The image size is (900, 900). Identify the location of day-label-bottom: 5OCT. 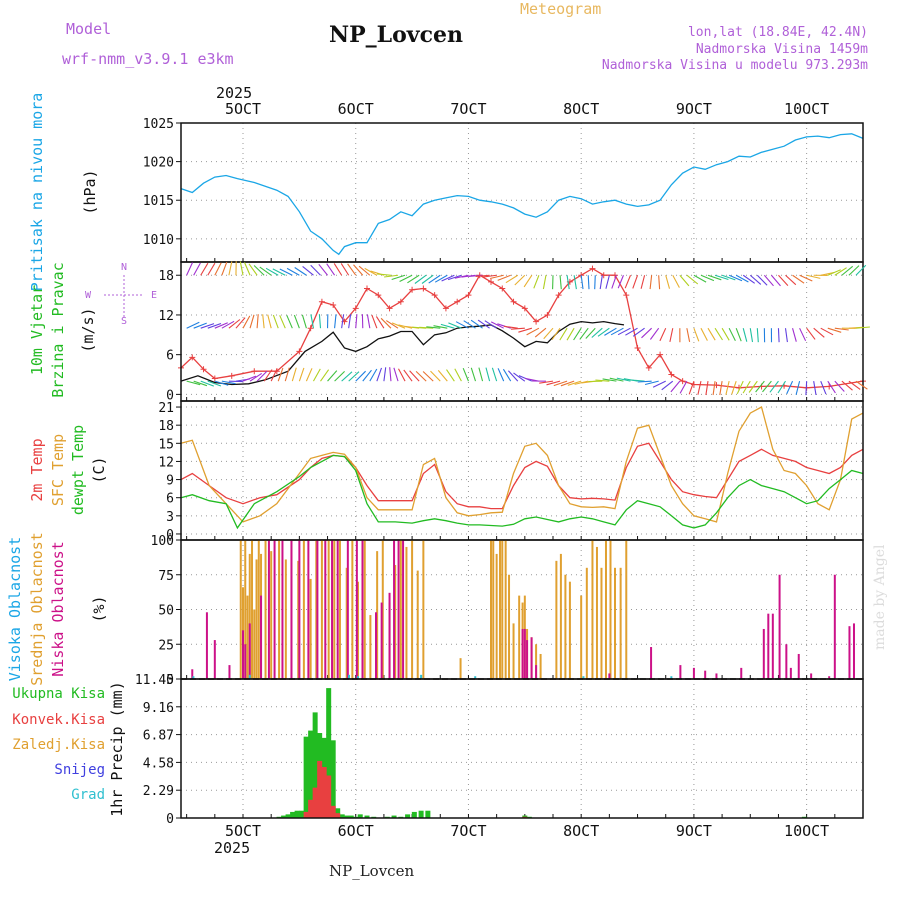
(243, 831).